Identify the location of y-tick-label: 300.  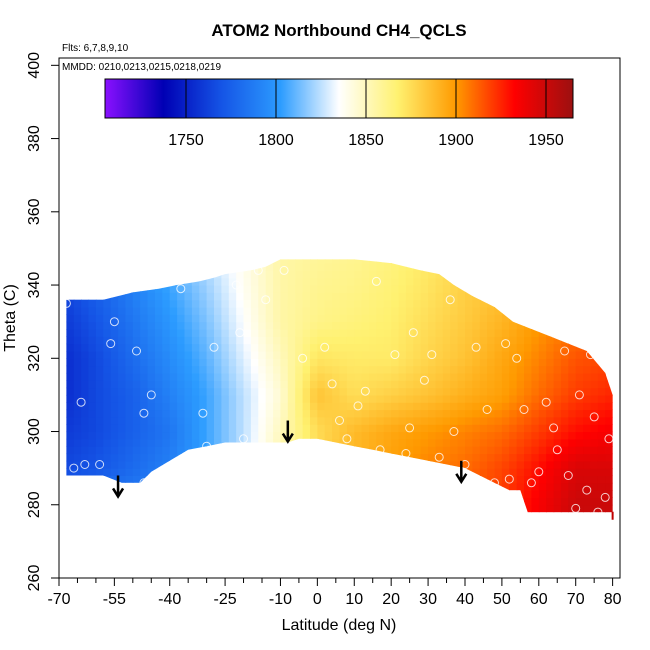
(34, 431).